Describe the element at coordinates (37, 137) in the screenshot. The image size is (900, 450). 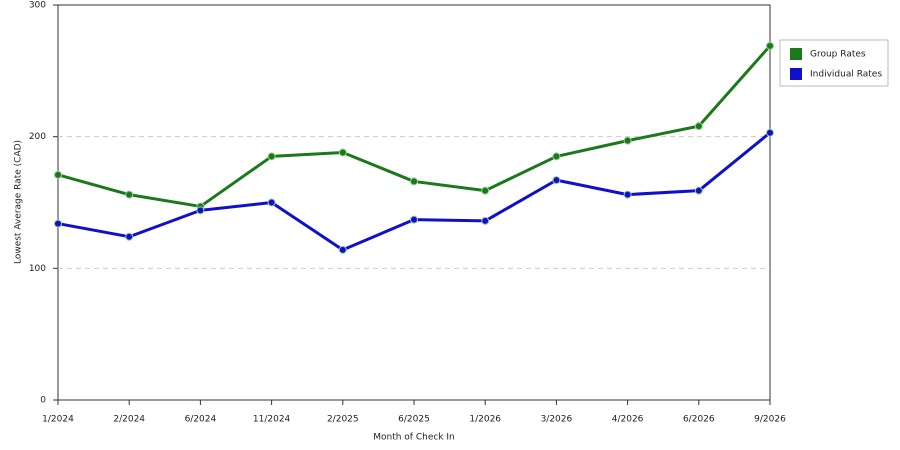
I see `y-tick-label: 200` at that location.